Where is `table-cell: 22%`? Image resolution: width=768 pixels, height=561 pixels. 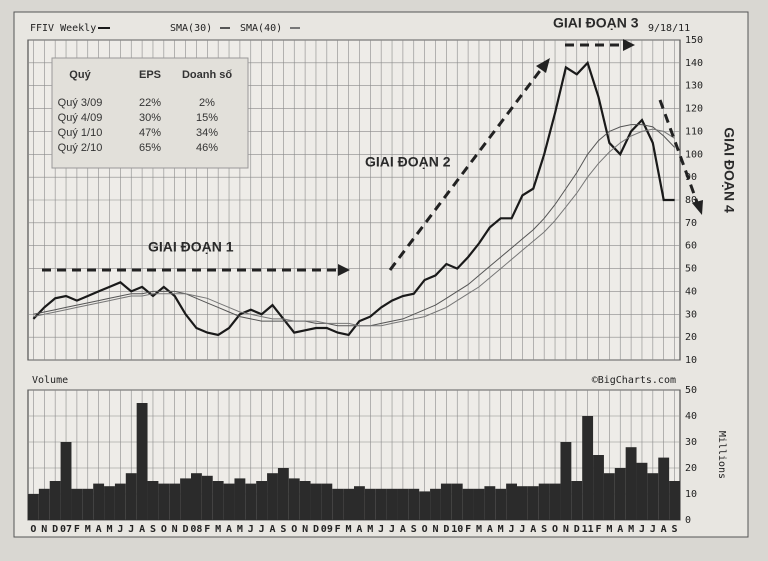 table-cell: 22% is located at coordinates (150, 103).